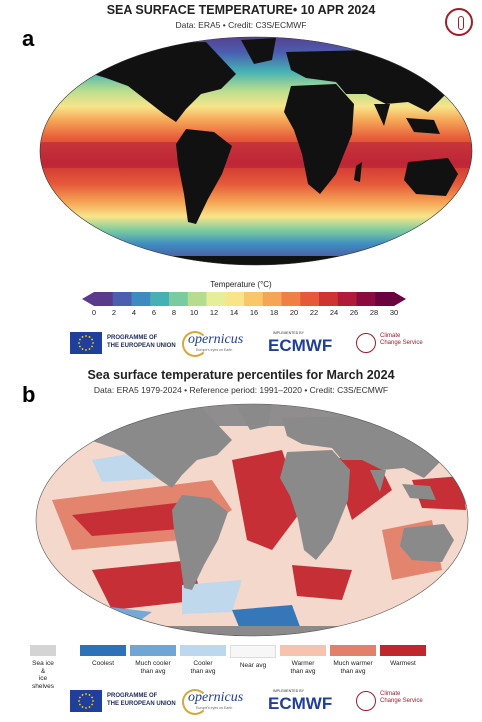  What do you see at coordinates (294, 312) in the screenshot?
I see `colorbar-tick-label: 20` at bounding box center [294, 312].